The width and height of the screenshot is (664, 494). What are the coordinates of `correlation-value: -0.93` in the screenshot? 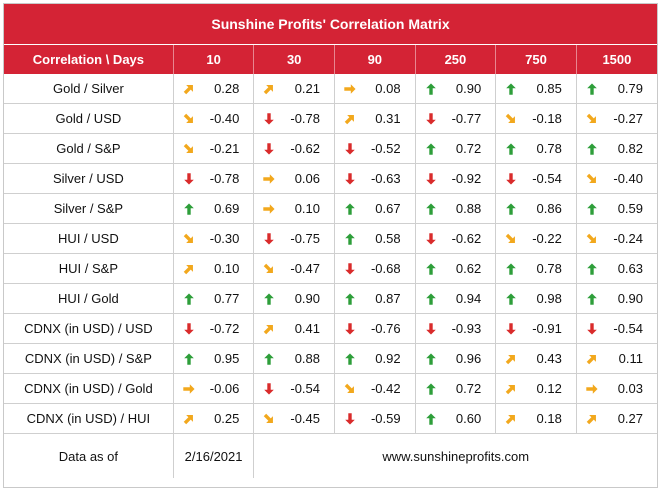 It's located at (466, 328).